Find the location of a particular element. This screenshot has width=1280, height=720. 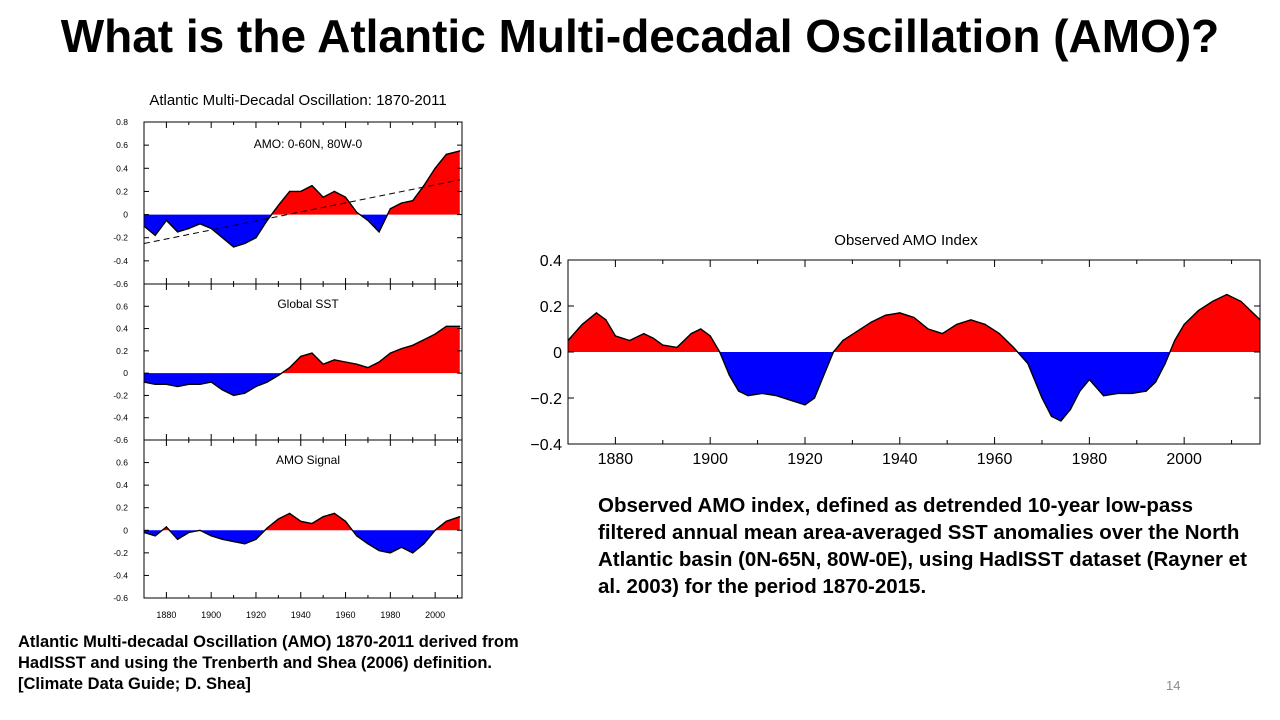

y-tick-label: −0.2 is located at coordinates (546, 399).